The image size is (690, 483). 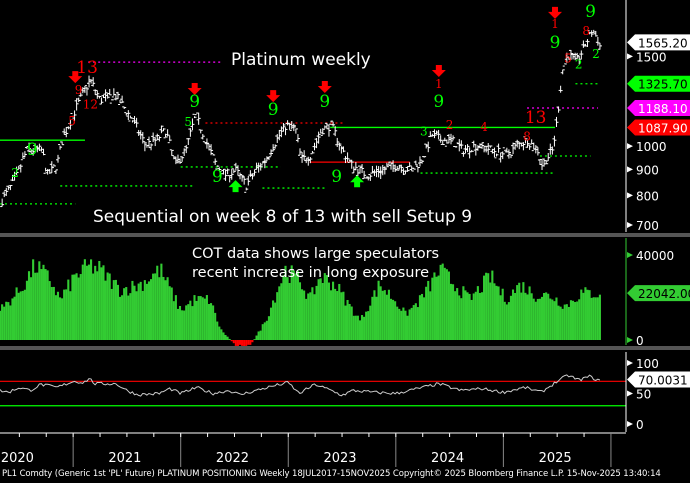 What do you see at coordinates (630, 224) in the screenshot?
I see `price-tick` at bounding box center [630, 224].